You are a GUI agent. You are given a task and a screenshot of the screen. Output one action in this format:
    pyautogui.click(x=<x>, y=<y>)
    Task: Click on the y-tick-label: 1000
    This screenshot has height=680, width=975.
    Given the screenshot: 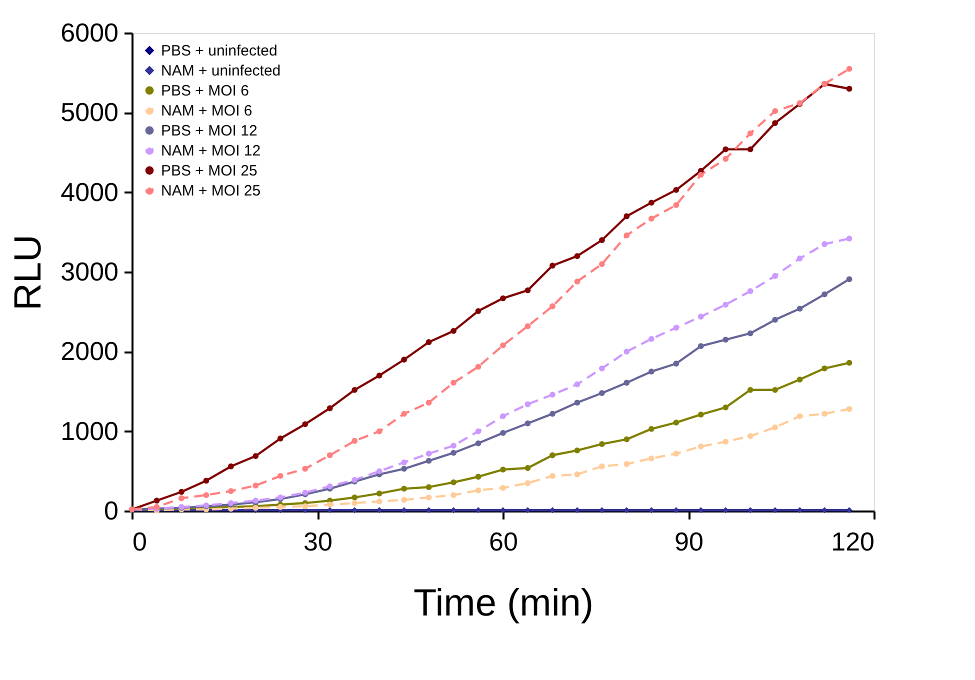 What is the action you would take?
    pyautogui.click(x=89, y=431)
    